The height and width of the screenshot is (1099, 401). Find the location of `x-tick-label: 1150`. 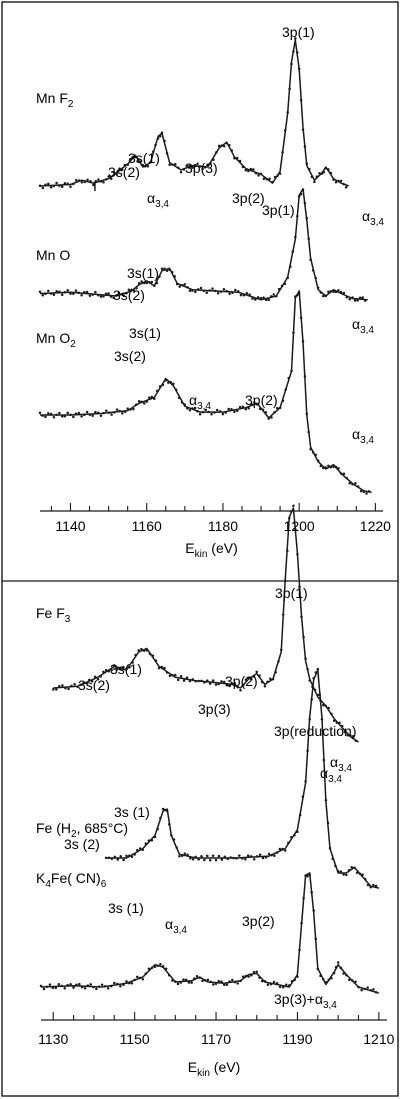

x-tick-label: 1150 is located at coordinates (135, 1039).